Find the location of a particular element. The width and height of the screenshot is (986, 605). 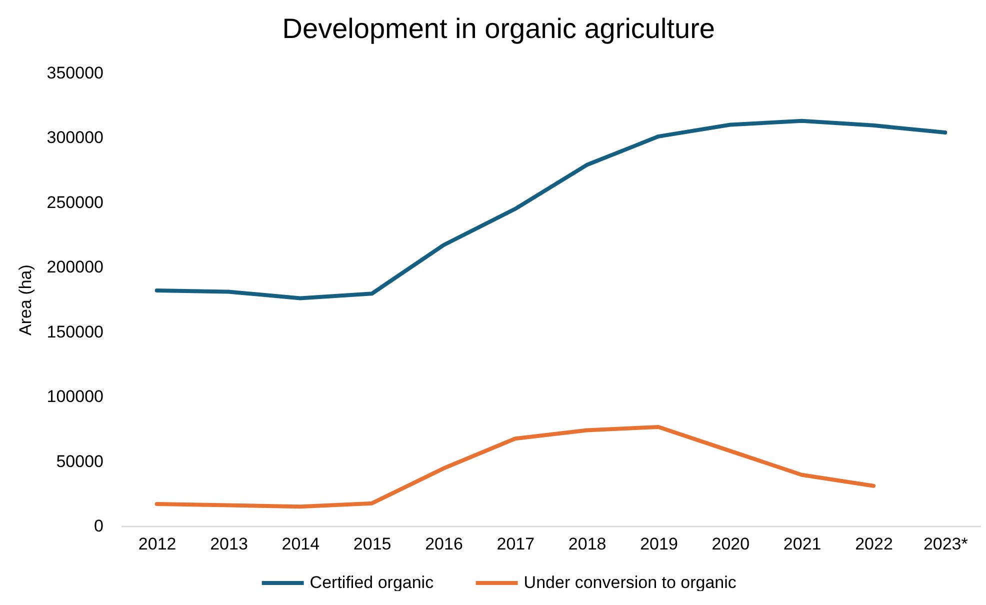

y-tick-label: 250000 is located at coordinates (75, 202).